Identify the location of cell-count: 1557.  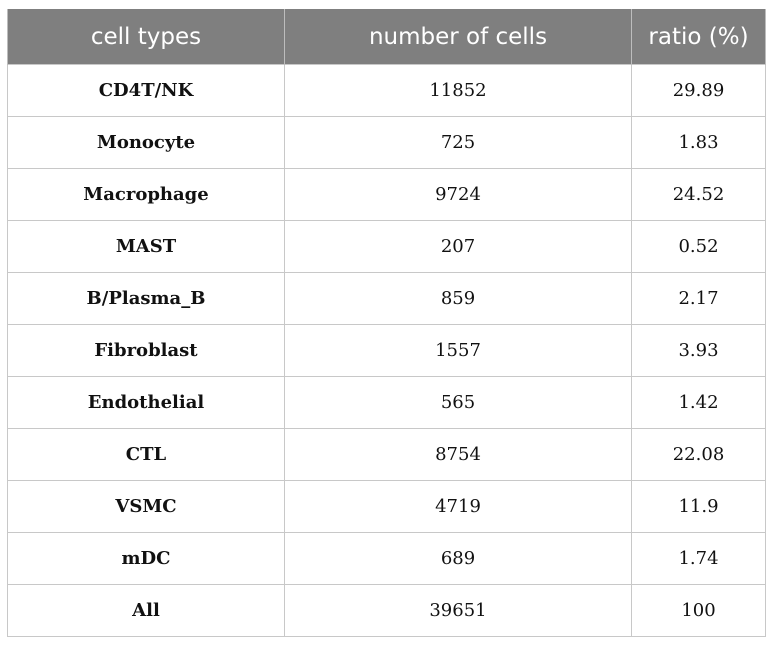
(458, 350).